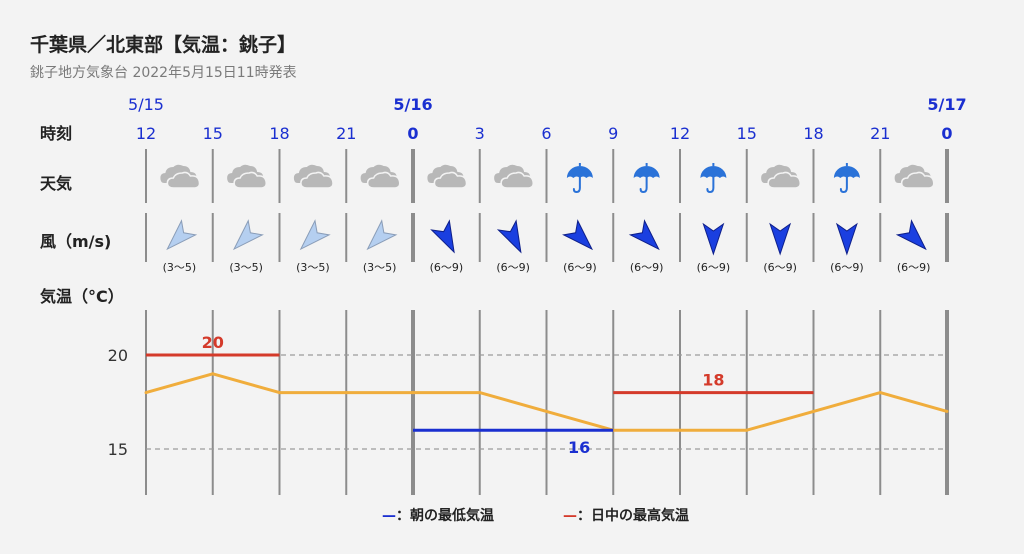 Image resolution: width=1024 pixels, height=554 pixels. Describe the element at coordinates (747, 133) in the screenshot. I see `hour-label: 15` at that location.